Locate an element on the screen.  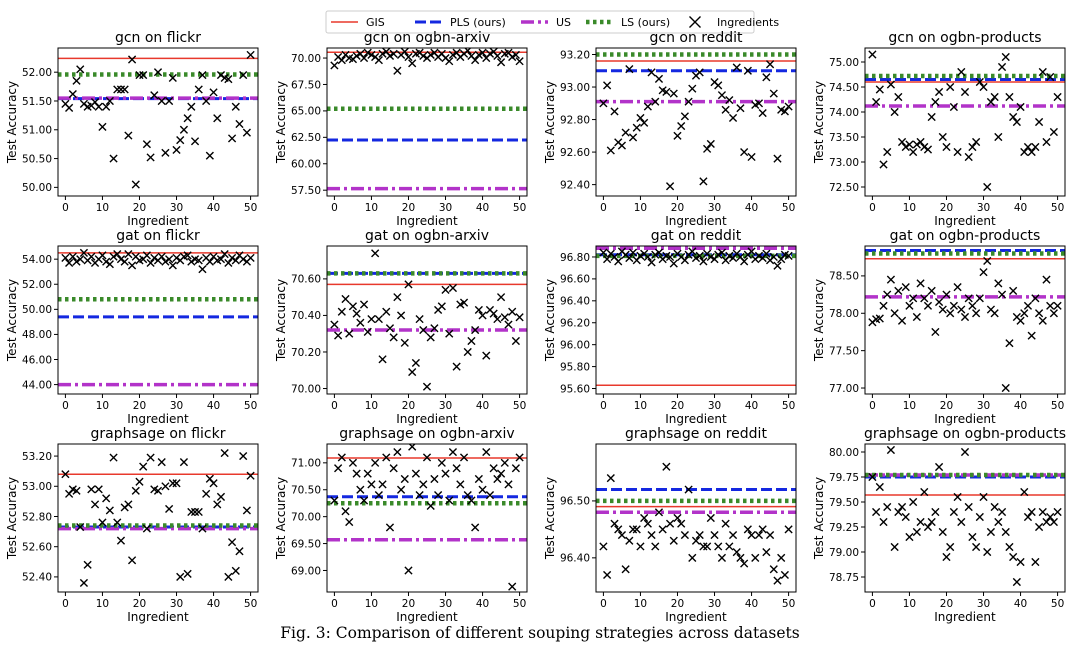
panel-title: gcn on ogbn-products is located at coordinates (964, 38).